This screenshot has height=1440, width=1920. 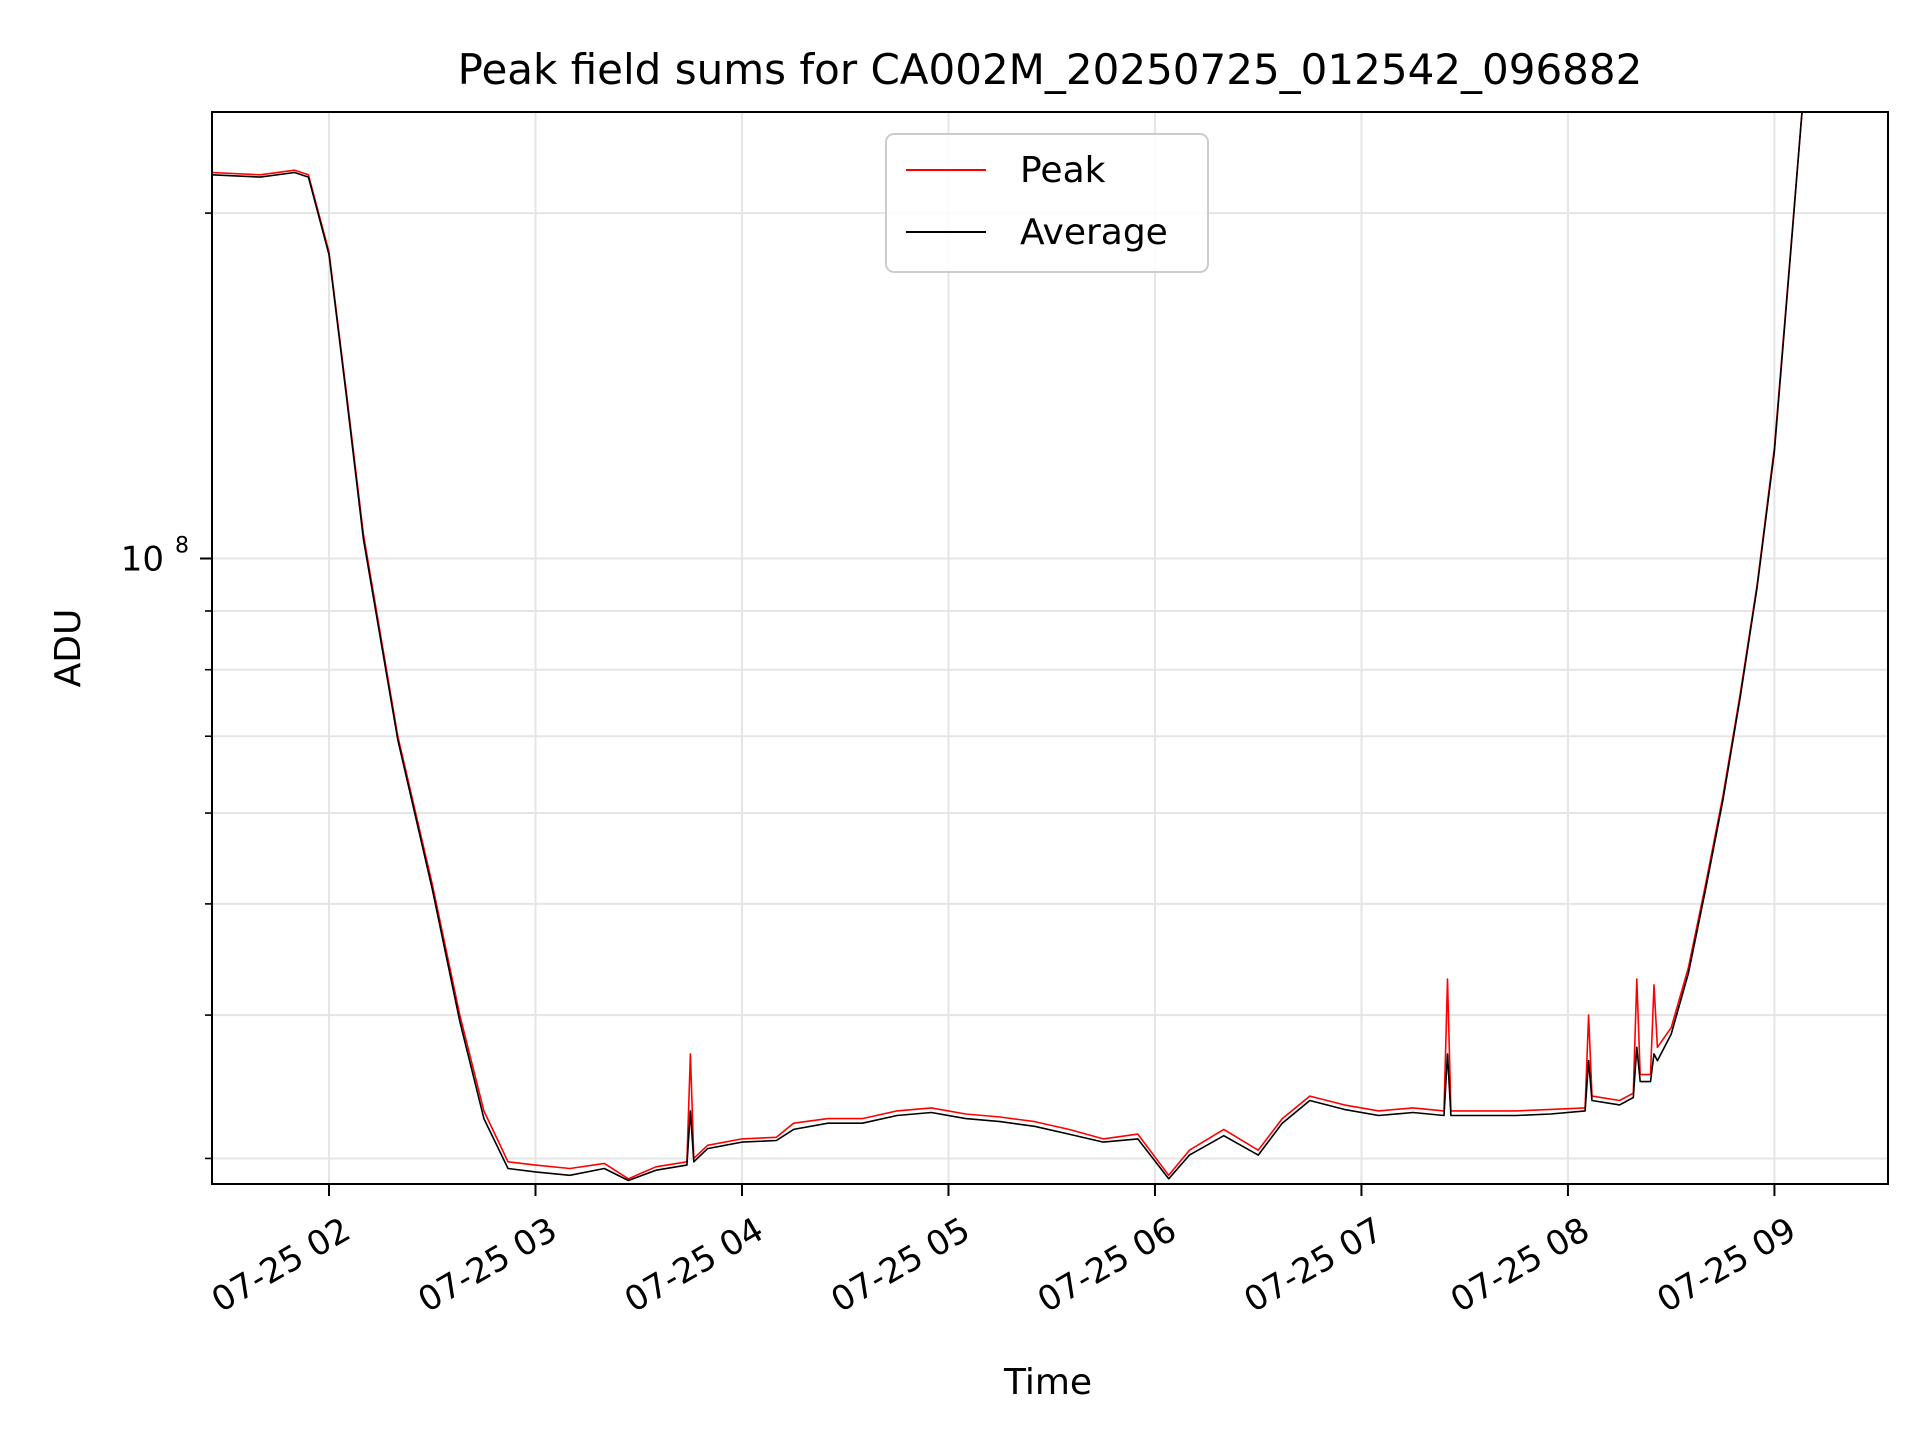 I want to click on legend-box, so click(x=1047, y=203).